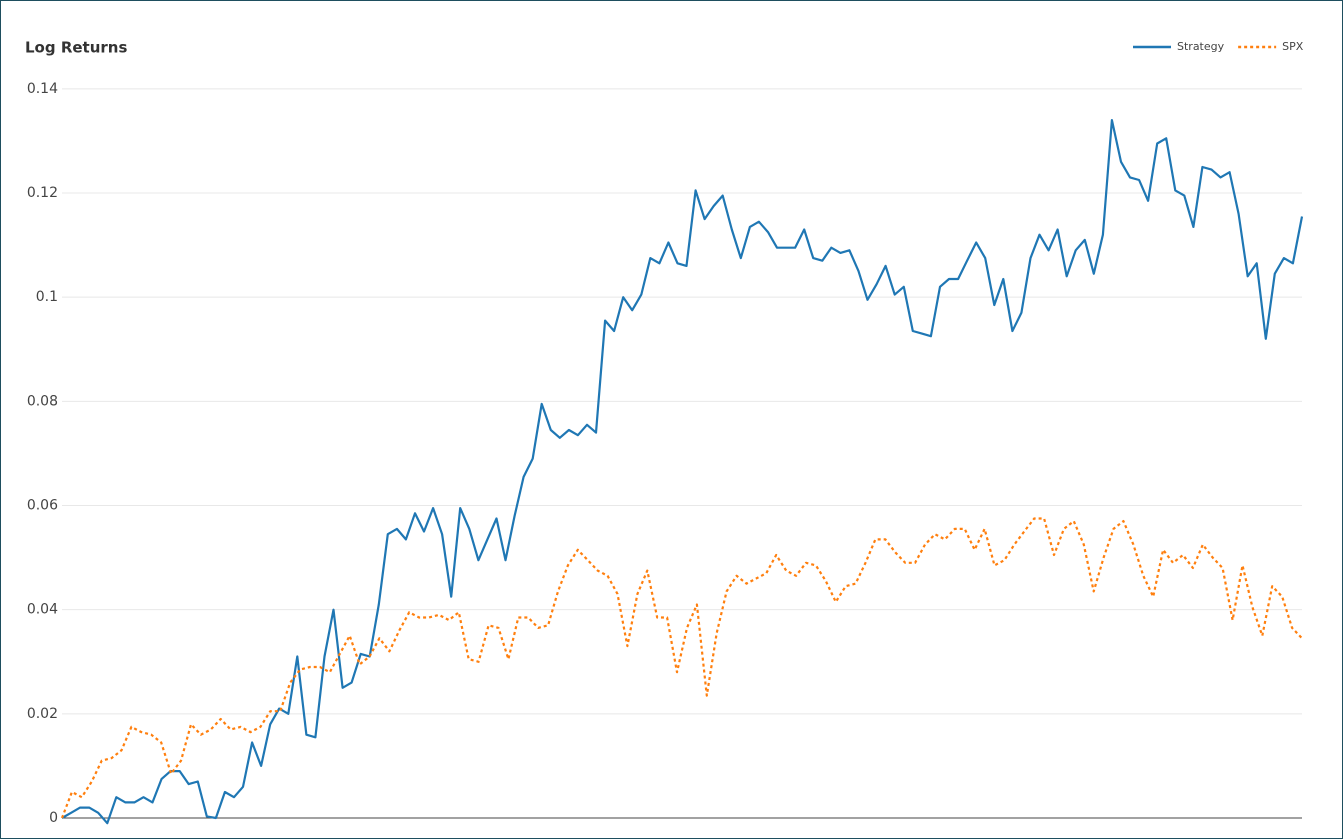 The width and height of the screenshot is (1343, 839). Describe the element at coordinates (42, 610) in the screenshot. I see `y-tick-label: 0.04` at that location.